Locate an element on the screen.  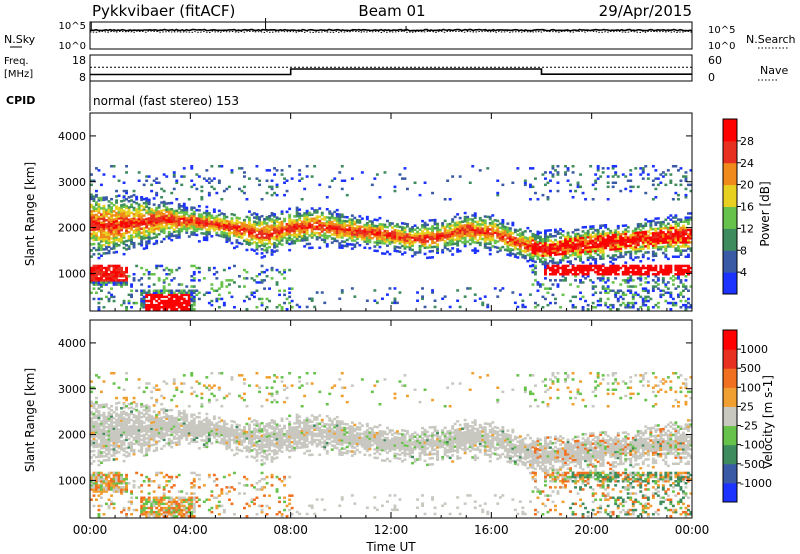
freq-label-line2: [MHz] is located at coordinates (18, 74).